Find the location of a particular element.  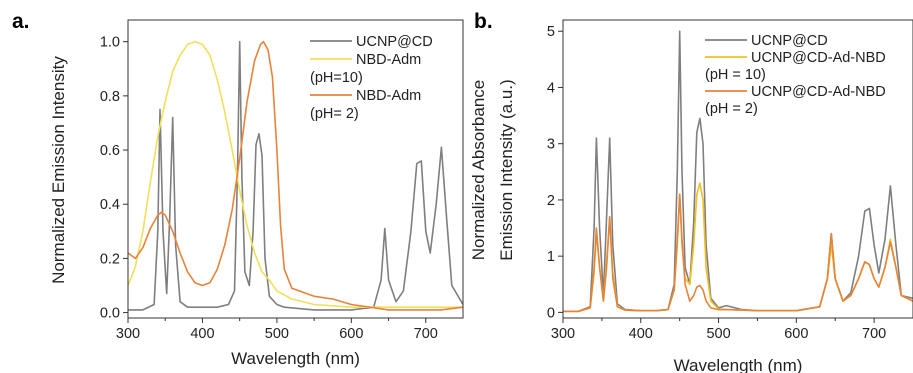

y-tick-label: 0.0 is located at coordinates (110, 314).